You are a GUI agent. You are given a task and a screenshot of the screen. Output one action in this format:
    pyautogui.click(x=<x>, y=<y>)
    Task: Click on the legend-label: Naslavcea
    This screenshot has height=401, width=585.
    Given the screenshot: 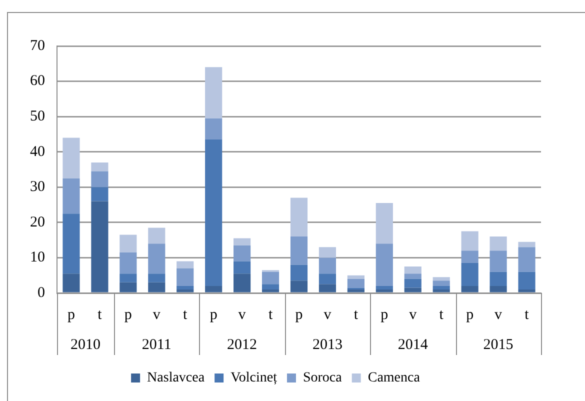 What is the action you would take?
    pyautogui.click(x=176, y=378)
    